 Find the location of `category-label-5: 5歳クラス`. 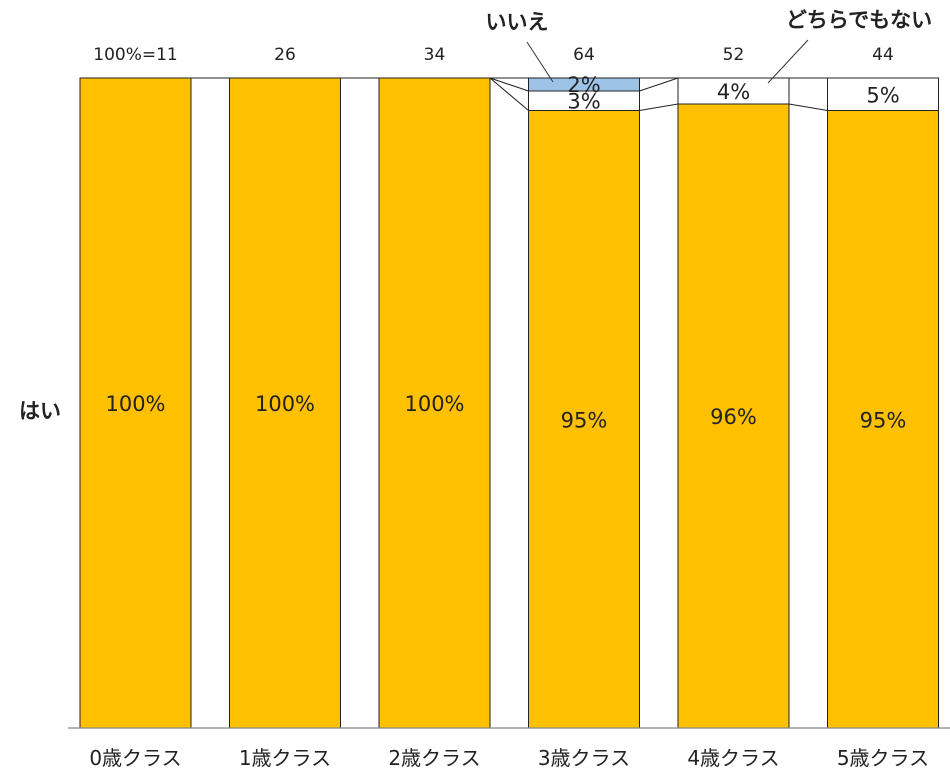

category-label-5: 5歳クラス is located at coordinates (883, 758).